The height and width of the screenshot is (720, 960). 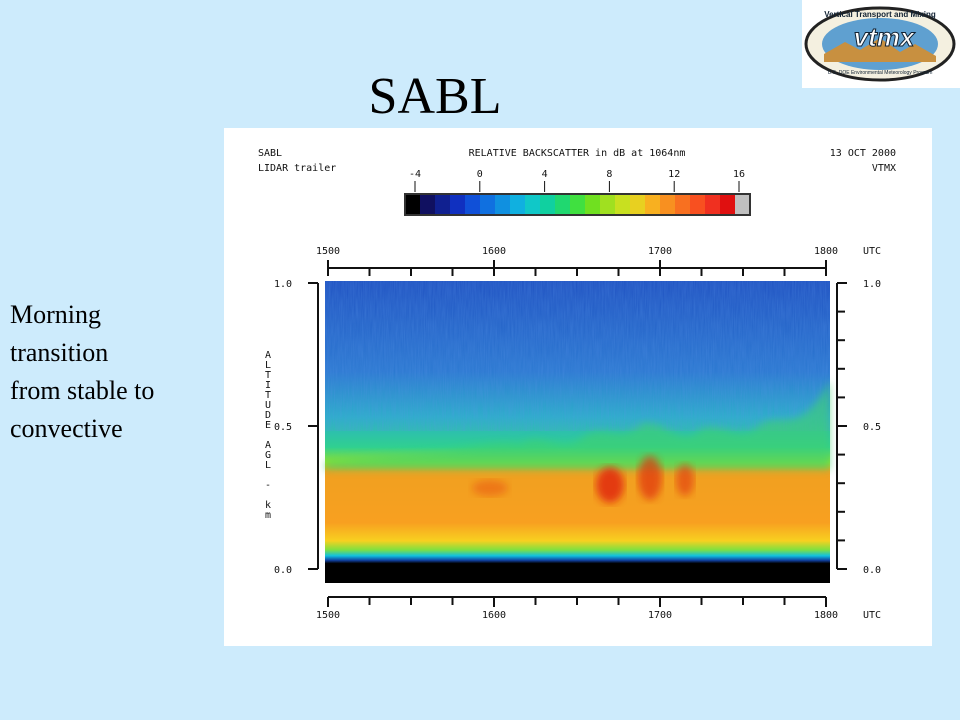 What do you see at coordinates (270, 153) in the screenshot?
I see `site: SABL` at bounding box center [270, 153].